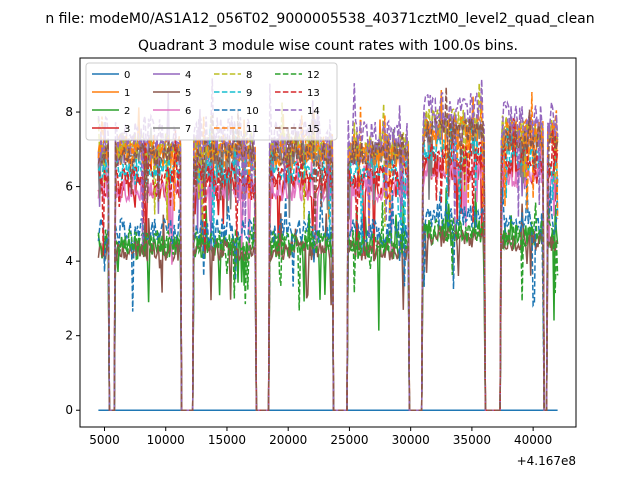 The width and height of the screenshot is (640, 480). What do you see at coordinates (69, 112) in the screenshot?
I see `y-tick-label: 8` at bounding box center [69, 112].